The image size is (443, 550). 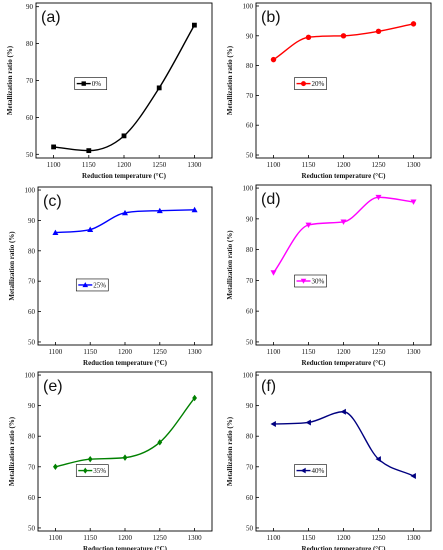 I want to click on legend-label: 20%, so click(x=318, y=84).